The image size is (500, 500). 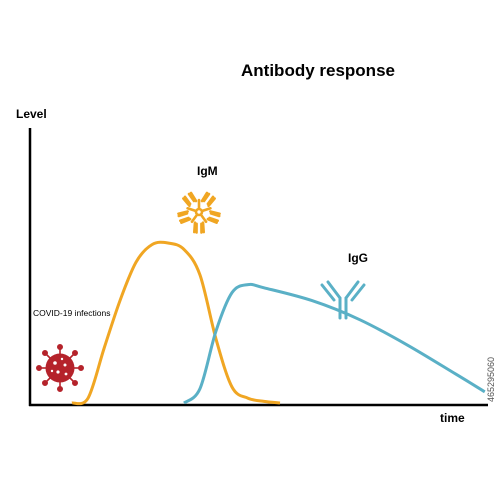 I want to click on igm-curve, so click(x=176, y=323).